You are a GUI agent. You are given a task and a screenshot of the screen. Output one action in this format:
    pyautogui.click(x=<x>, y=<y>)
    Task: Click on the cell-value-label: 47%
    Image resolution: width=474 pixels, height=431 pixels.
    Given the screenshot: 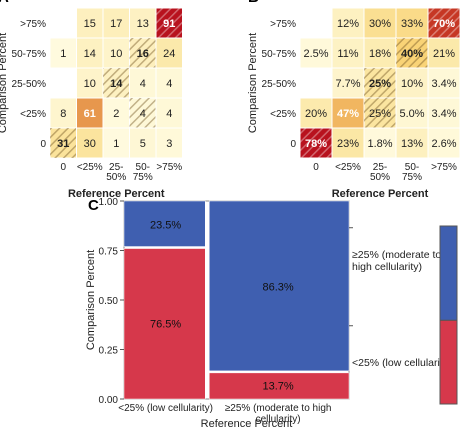 What is the action you would take?
    pyautogui.click(x=348, y=114)
    